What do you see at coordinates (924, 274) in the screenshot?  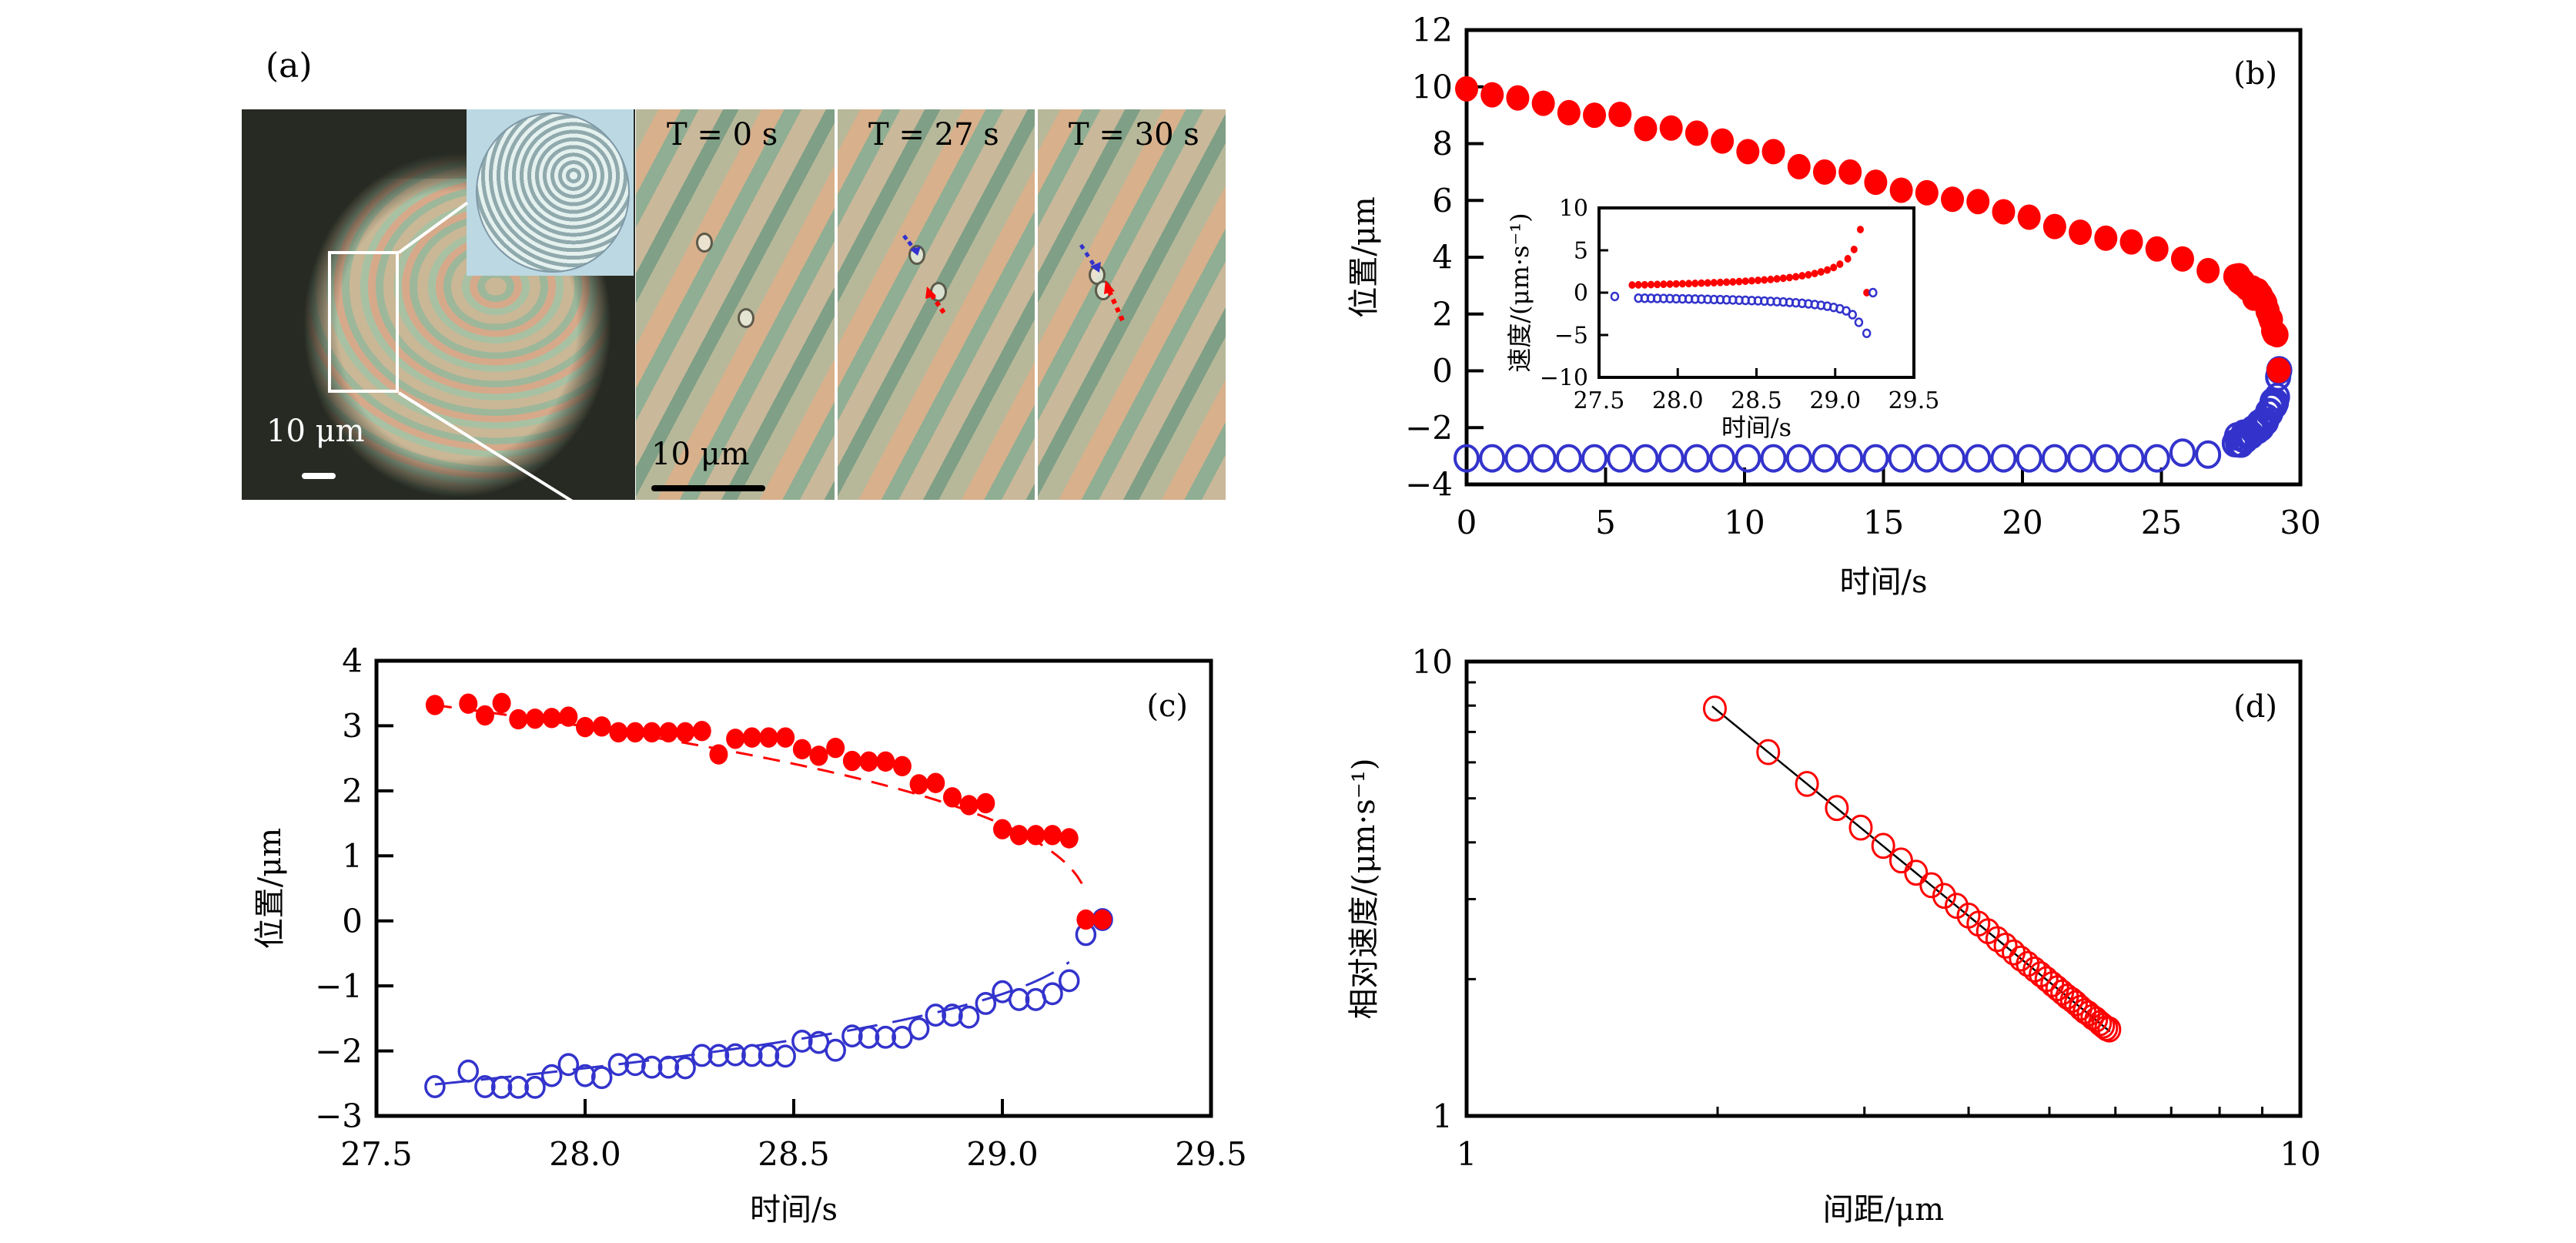 I see `trajectory-arrows` at bounding box center [924, 274].